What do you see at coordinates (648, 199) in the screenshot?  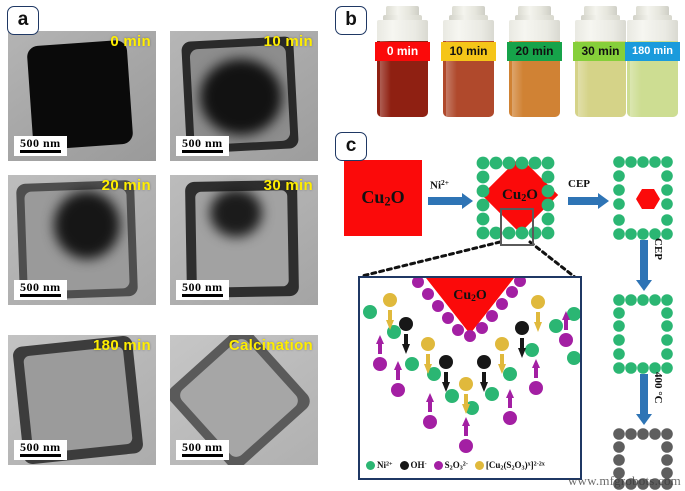 I see `cu2o-residual-hexagon` at bounding box center [648, 199].